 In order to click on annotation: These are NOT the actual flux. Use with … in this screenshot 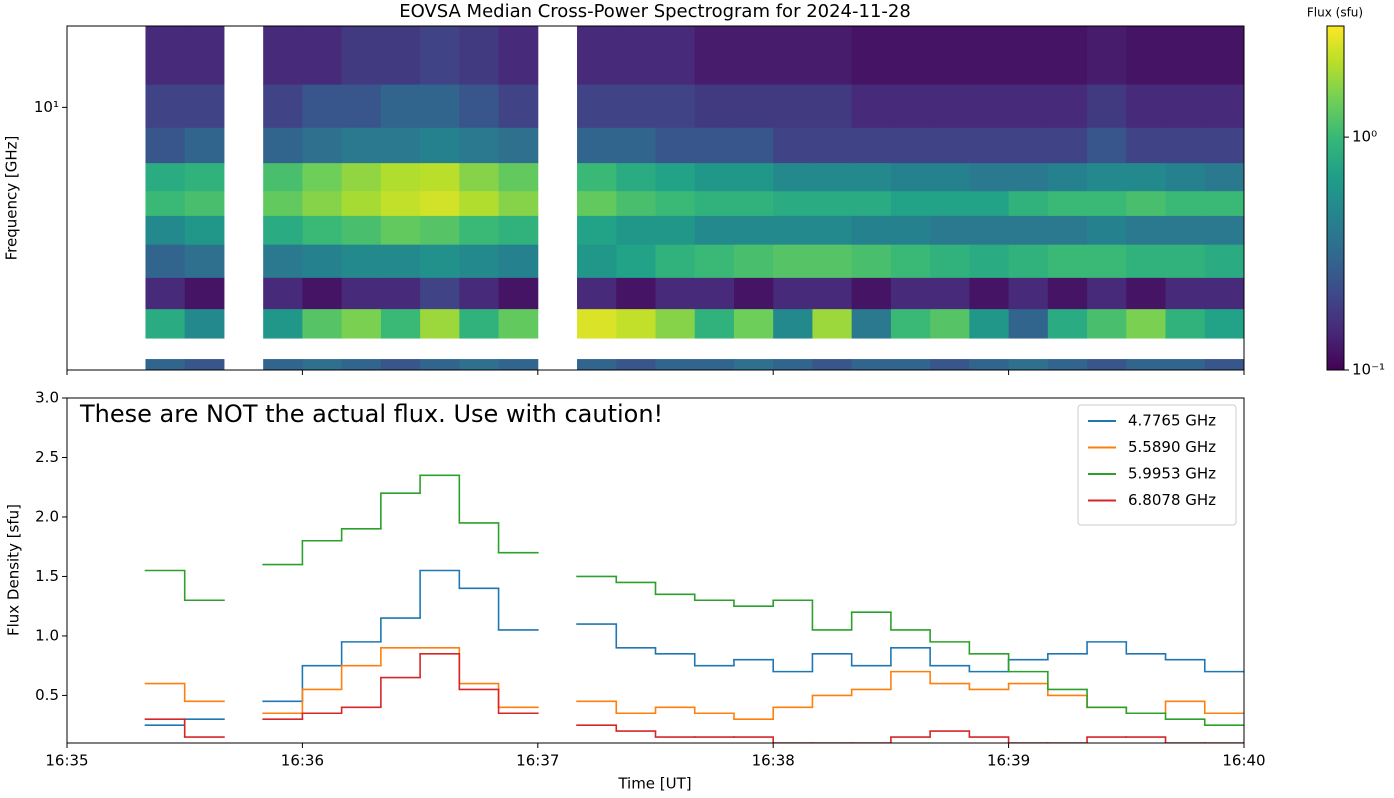, I will do `click(371, 414)`.